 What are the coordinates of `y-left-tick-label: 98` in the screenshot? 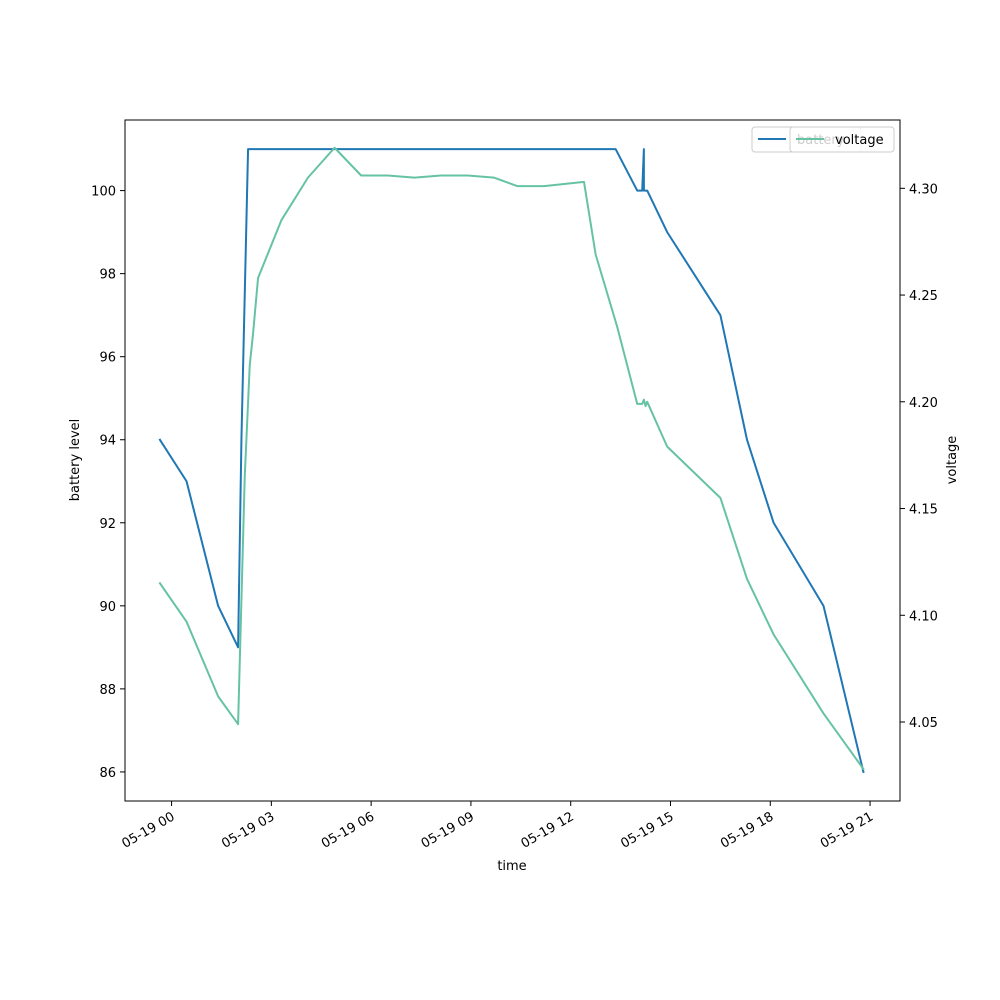 It's located at (107, 275).